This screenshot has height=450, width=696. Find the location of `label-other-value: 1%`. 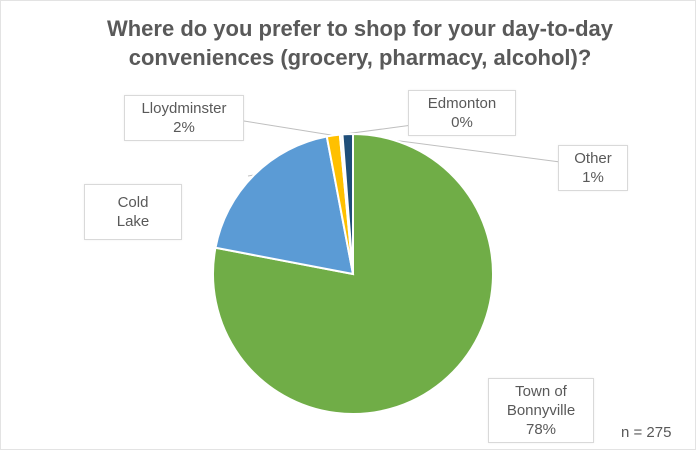

label-other-value: 1% is located at coordinates (593, 177).